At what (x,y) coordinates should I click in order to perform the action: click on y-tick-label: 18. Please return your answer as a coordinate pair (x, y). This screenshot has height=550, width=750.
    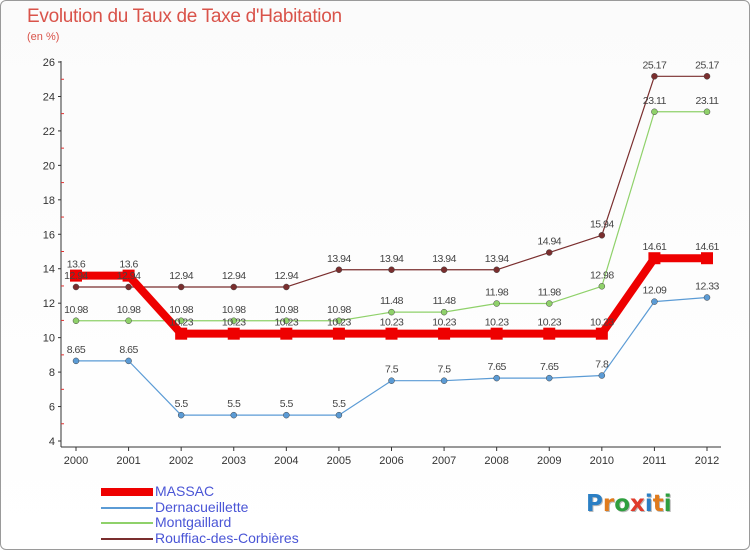
    Looking at the image, I should click on (49, 201).